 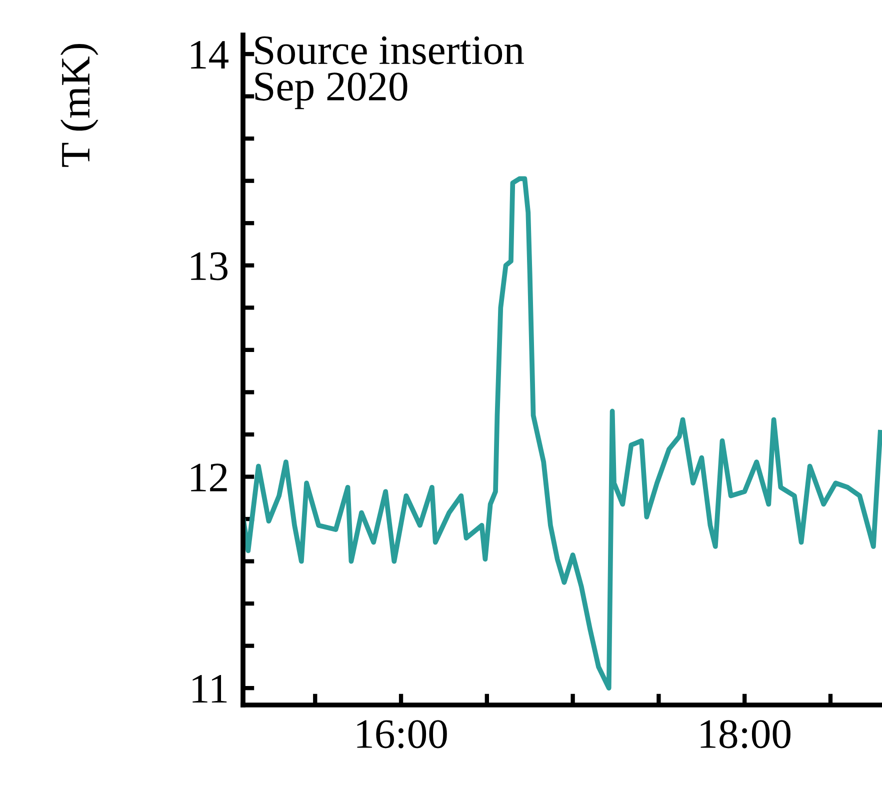 I want to click on annotation: Source insertion Sep 2020, so click(x=389, y=73).